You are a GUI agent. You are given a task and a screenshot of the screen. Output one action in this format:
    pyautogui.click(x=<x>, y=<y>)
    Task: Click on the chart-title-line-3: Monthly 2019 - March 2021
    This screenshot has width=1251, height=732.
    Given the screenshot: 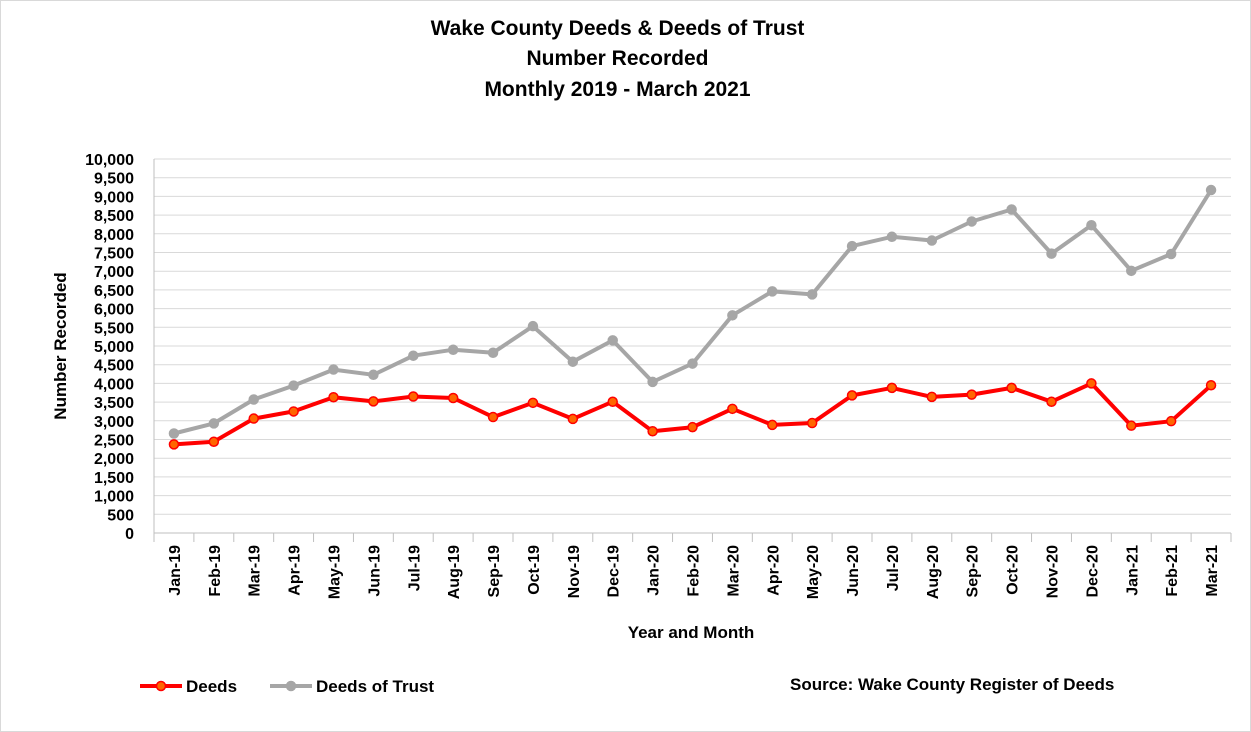 What is the action you would take?
    pyautogui.click(x=617, y=89)
    